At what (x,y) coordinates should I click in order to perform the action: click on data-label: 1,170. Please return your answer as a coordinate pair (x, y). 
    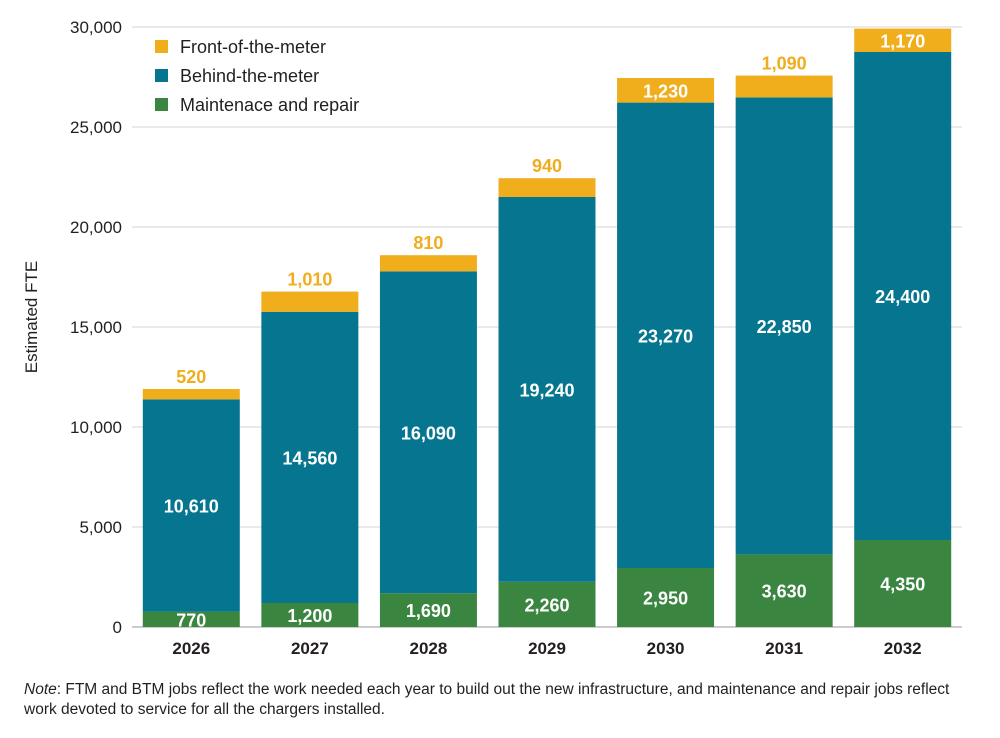
    Looking at the image, I should click on (902, 41).